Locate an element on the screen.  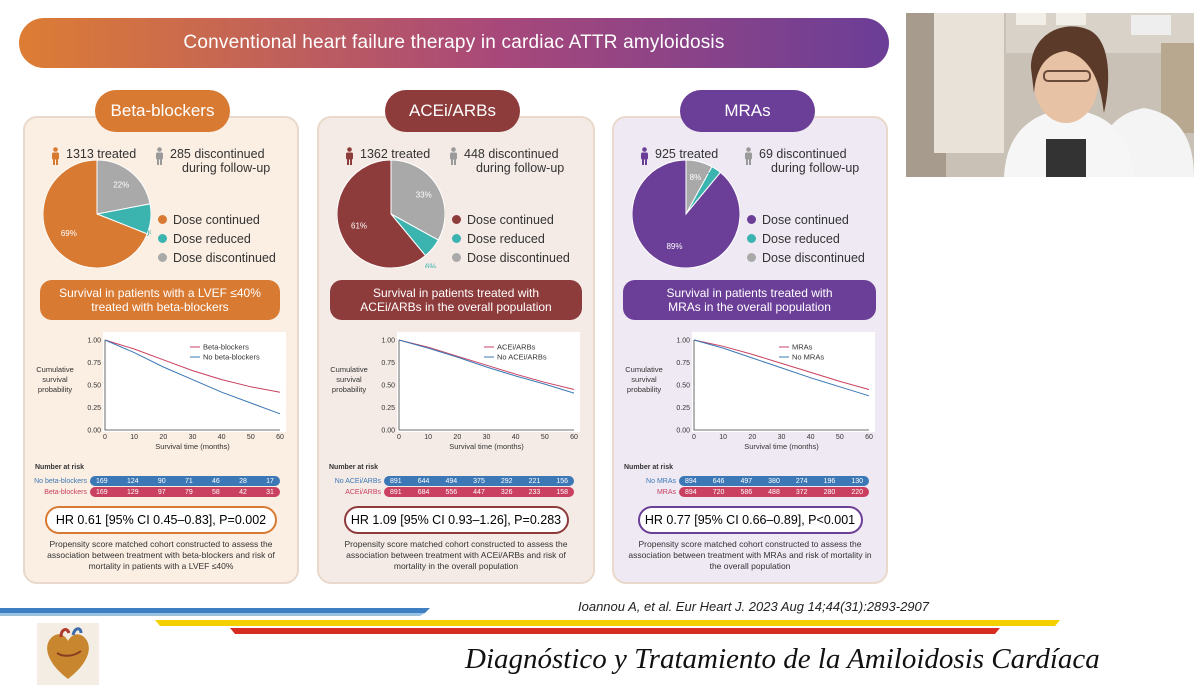
risk-row-values: 891 644 494 375 292 221 156 is located at coordinates (479, 481).